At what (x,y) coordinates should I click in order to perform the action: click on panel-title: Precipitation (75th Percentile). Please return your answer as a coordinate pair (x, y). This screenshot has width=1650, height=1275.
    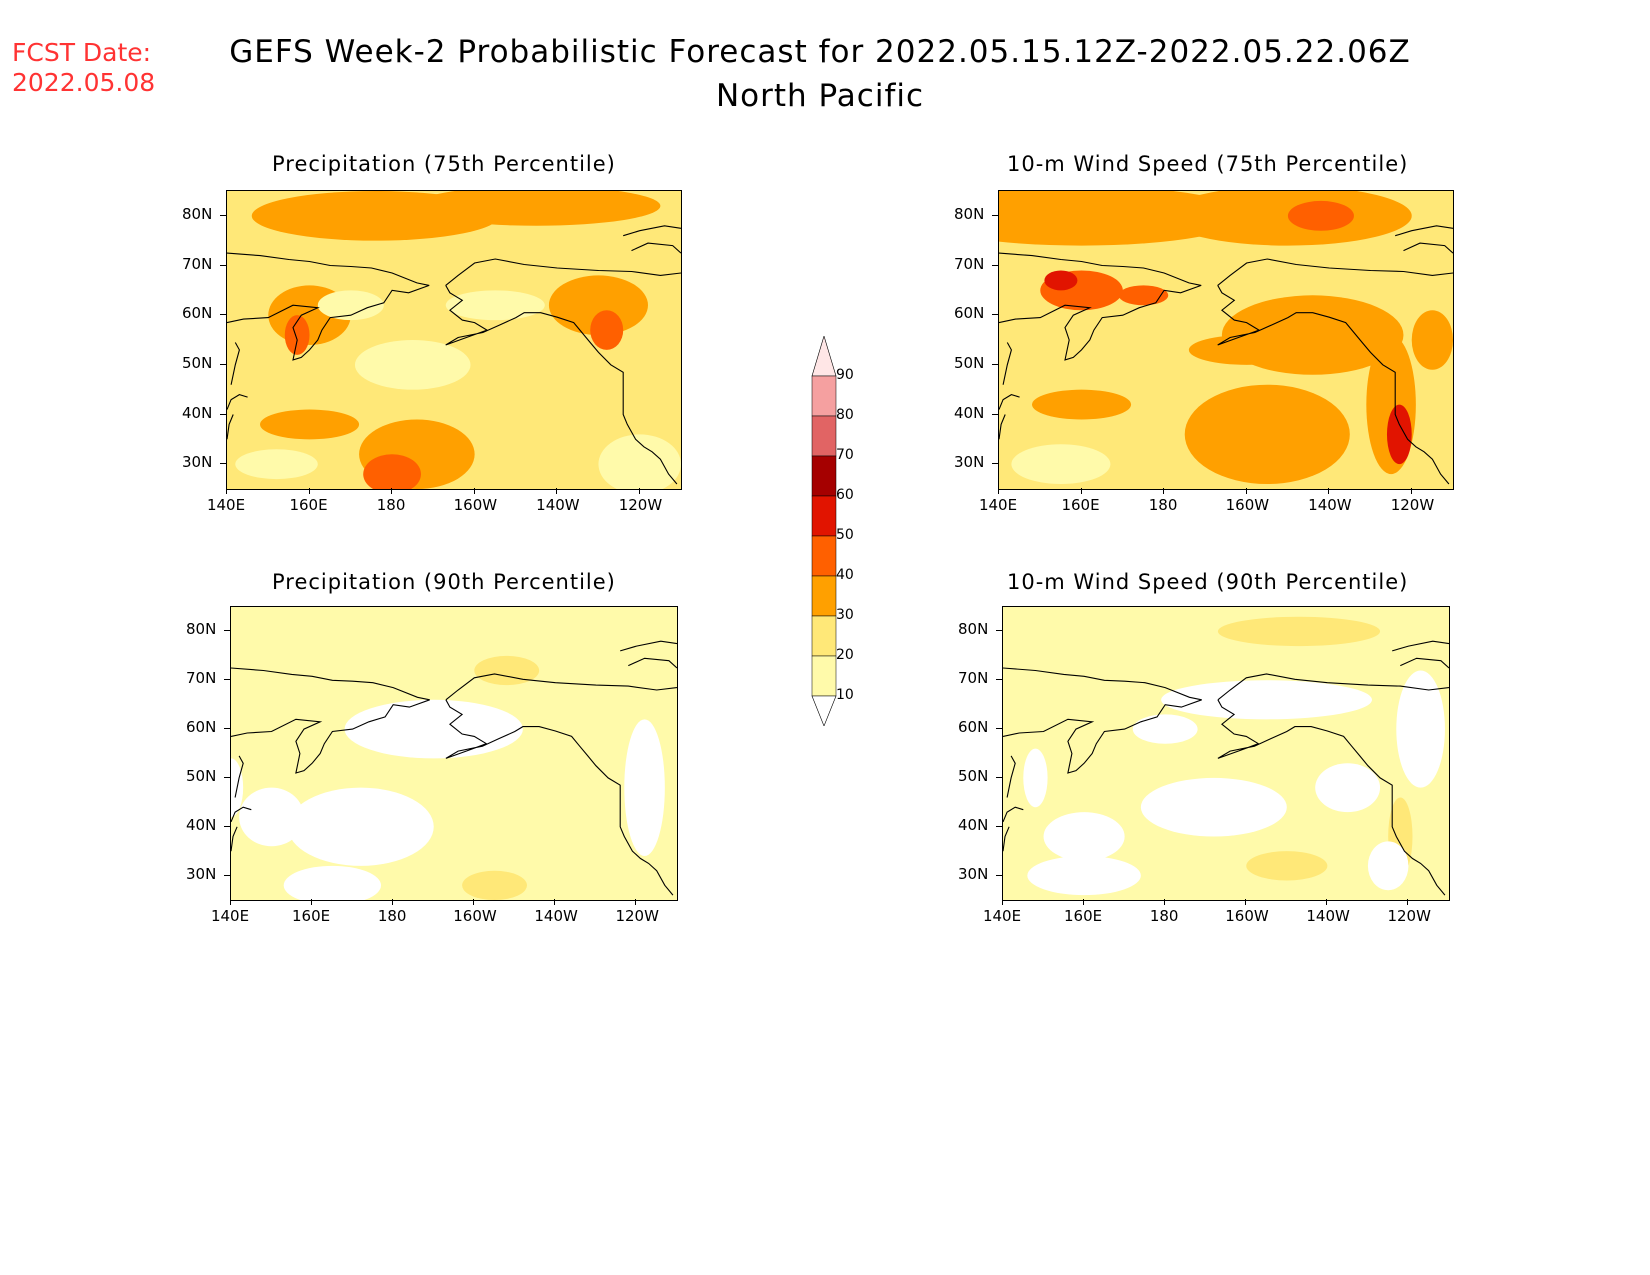
    Looking at the image, I should click on (444, 164).